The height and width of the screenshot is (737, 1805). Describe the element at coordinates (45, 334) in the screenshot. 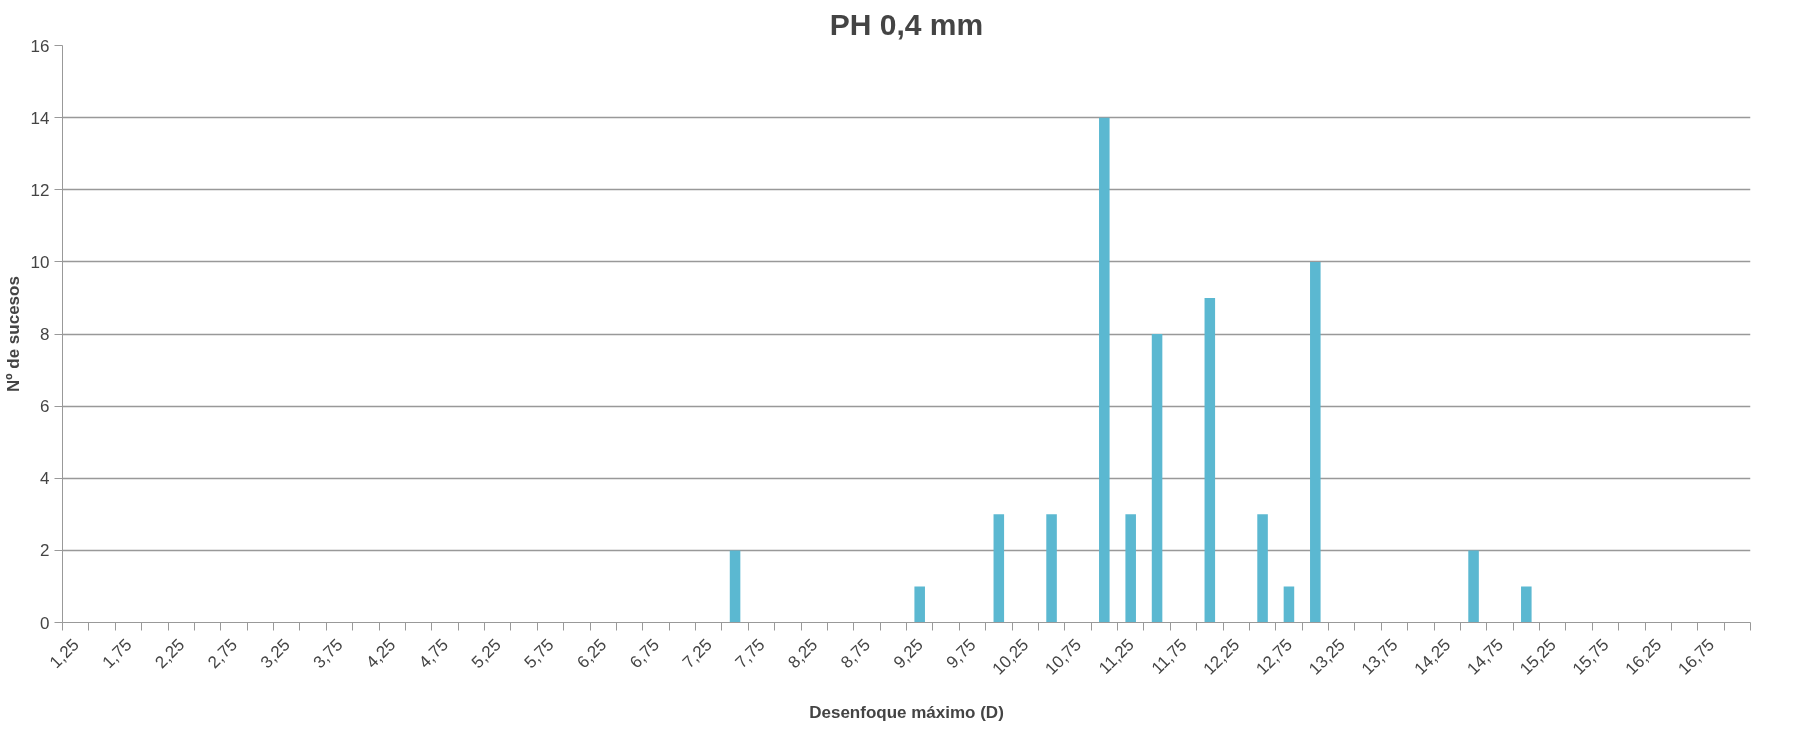

I see `y-tick-label: 8` at that location.